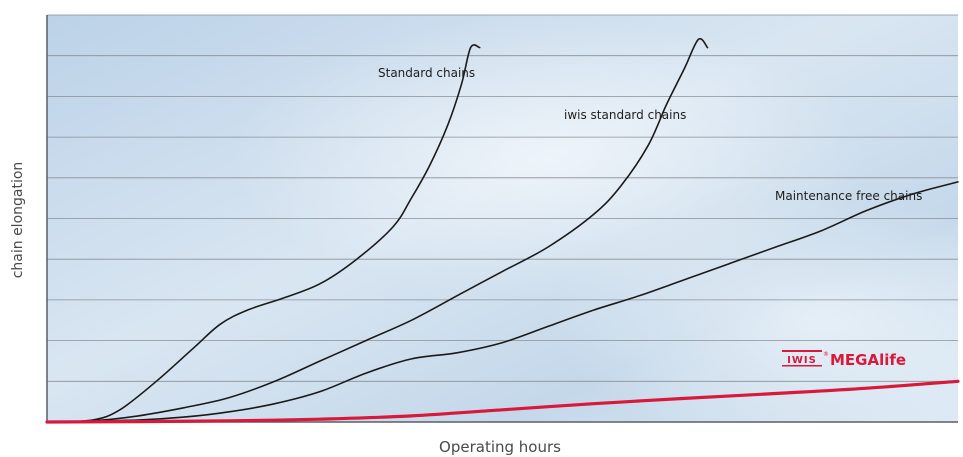 This screenshot has height=457, width=963. Describe the element at coordinates (500, 447) in the screenshot. I see `x-axis-label: Operating hours` at that location.